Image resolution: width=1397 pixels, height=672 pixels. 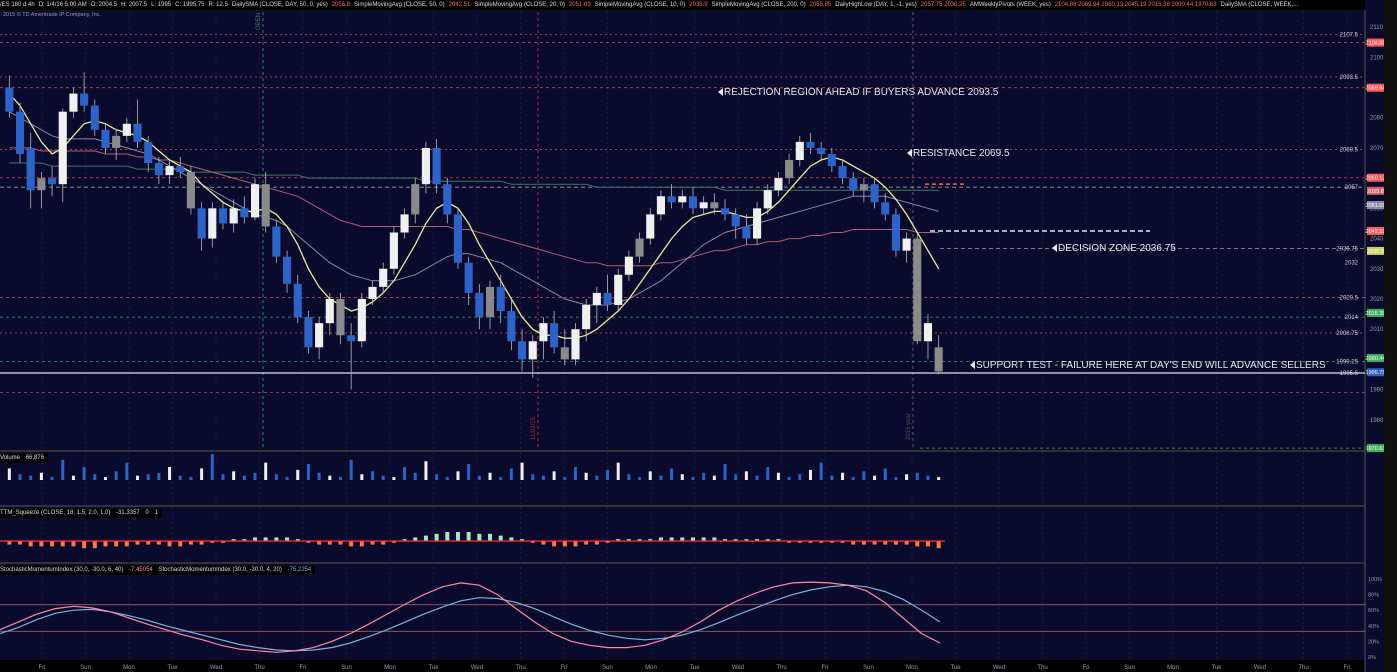 What do you see at coordinates (259, 21) in the screenshot?
I see `session-marker-label: OPEN` at bounding box center [259, 21].